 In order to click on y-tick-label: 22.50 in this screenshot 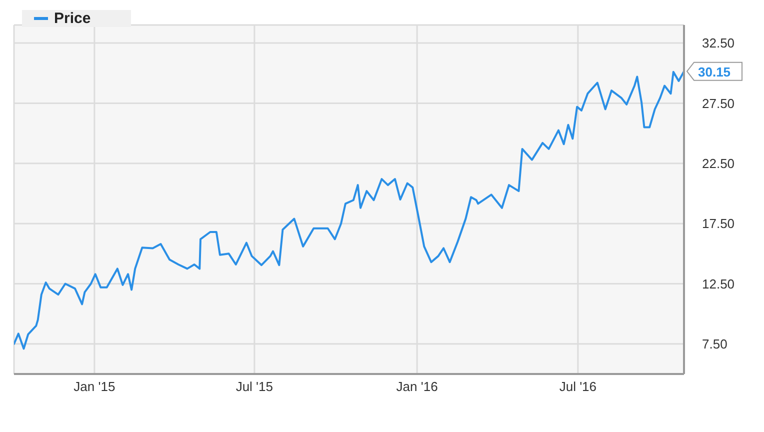, I will do `click(718, 164)`.